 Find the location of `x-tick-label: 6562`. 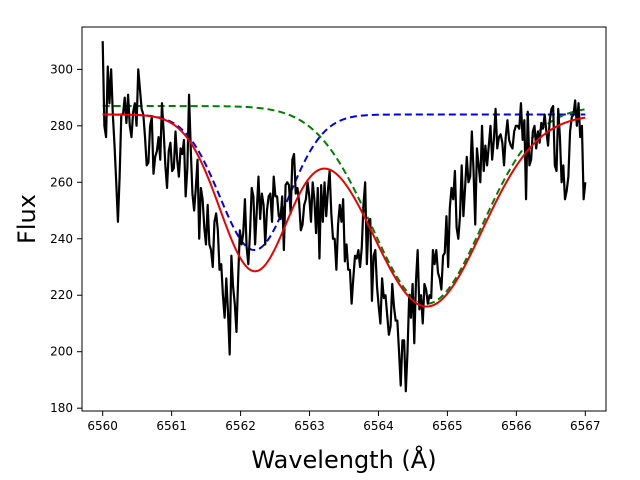

x-tick-label: 6562 is located at coordinates (240, 426).